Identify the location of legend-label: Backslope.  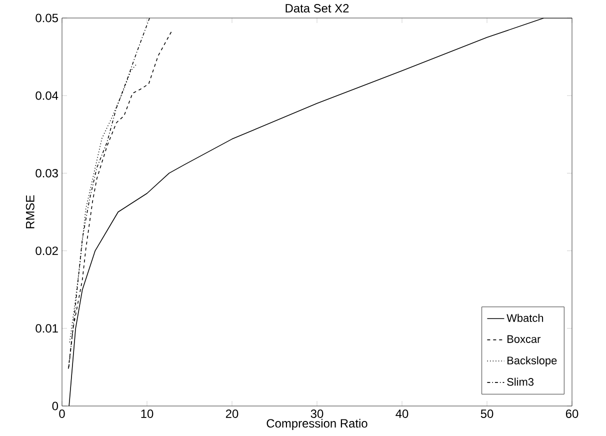
(532, 361).